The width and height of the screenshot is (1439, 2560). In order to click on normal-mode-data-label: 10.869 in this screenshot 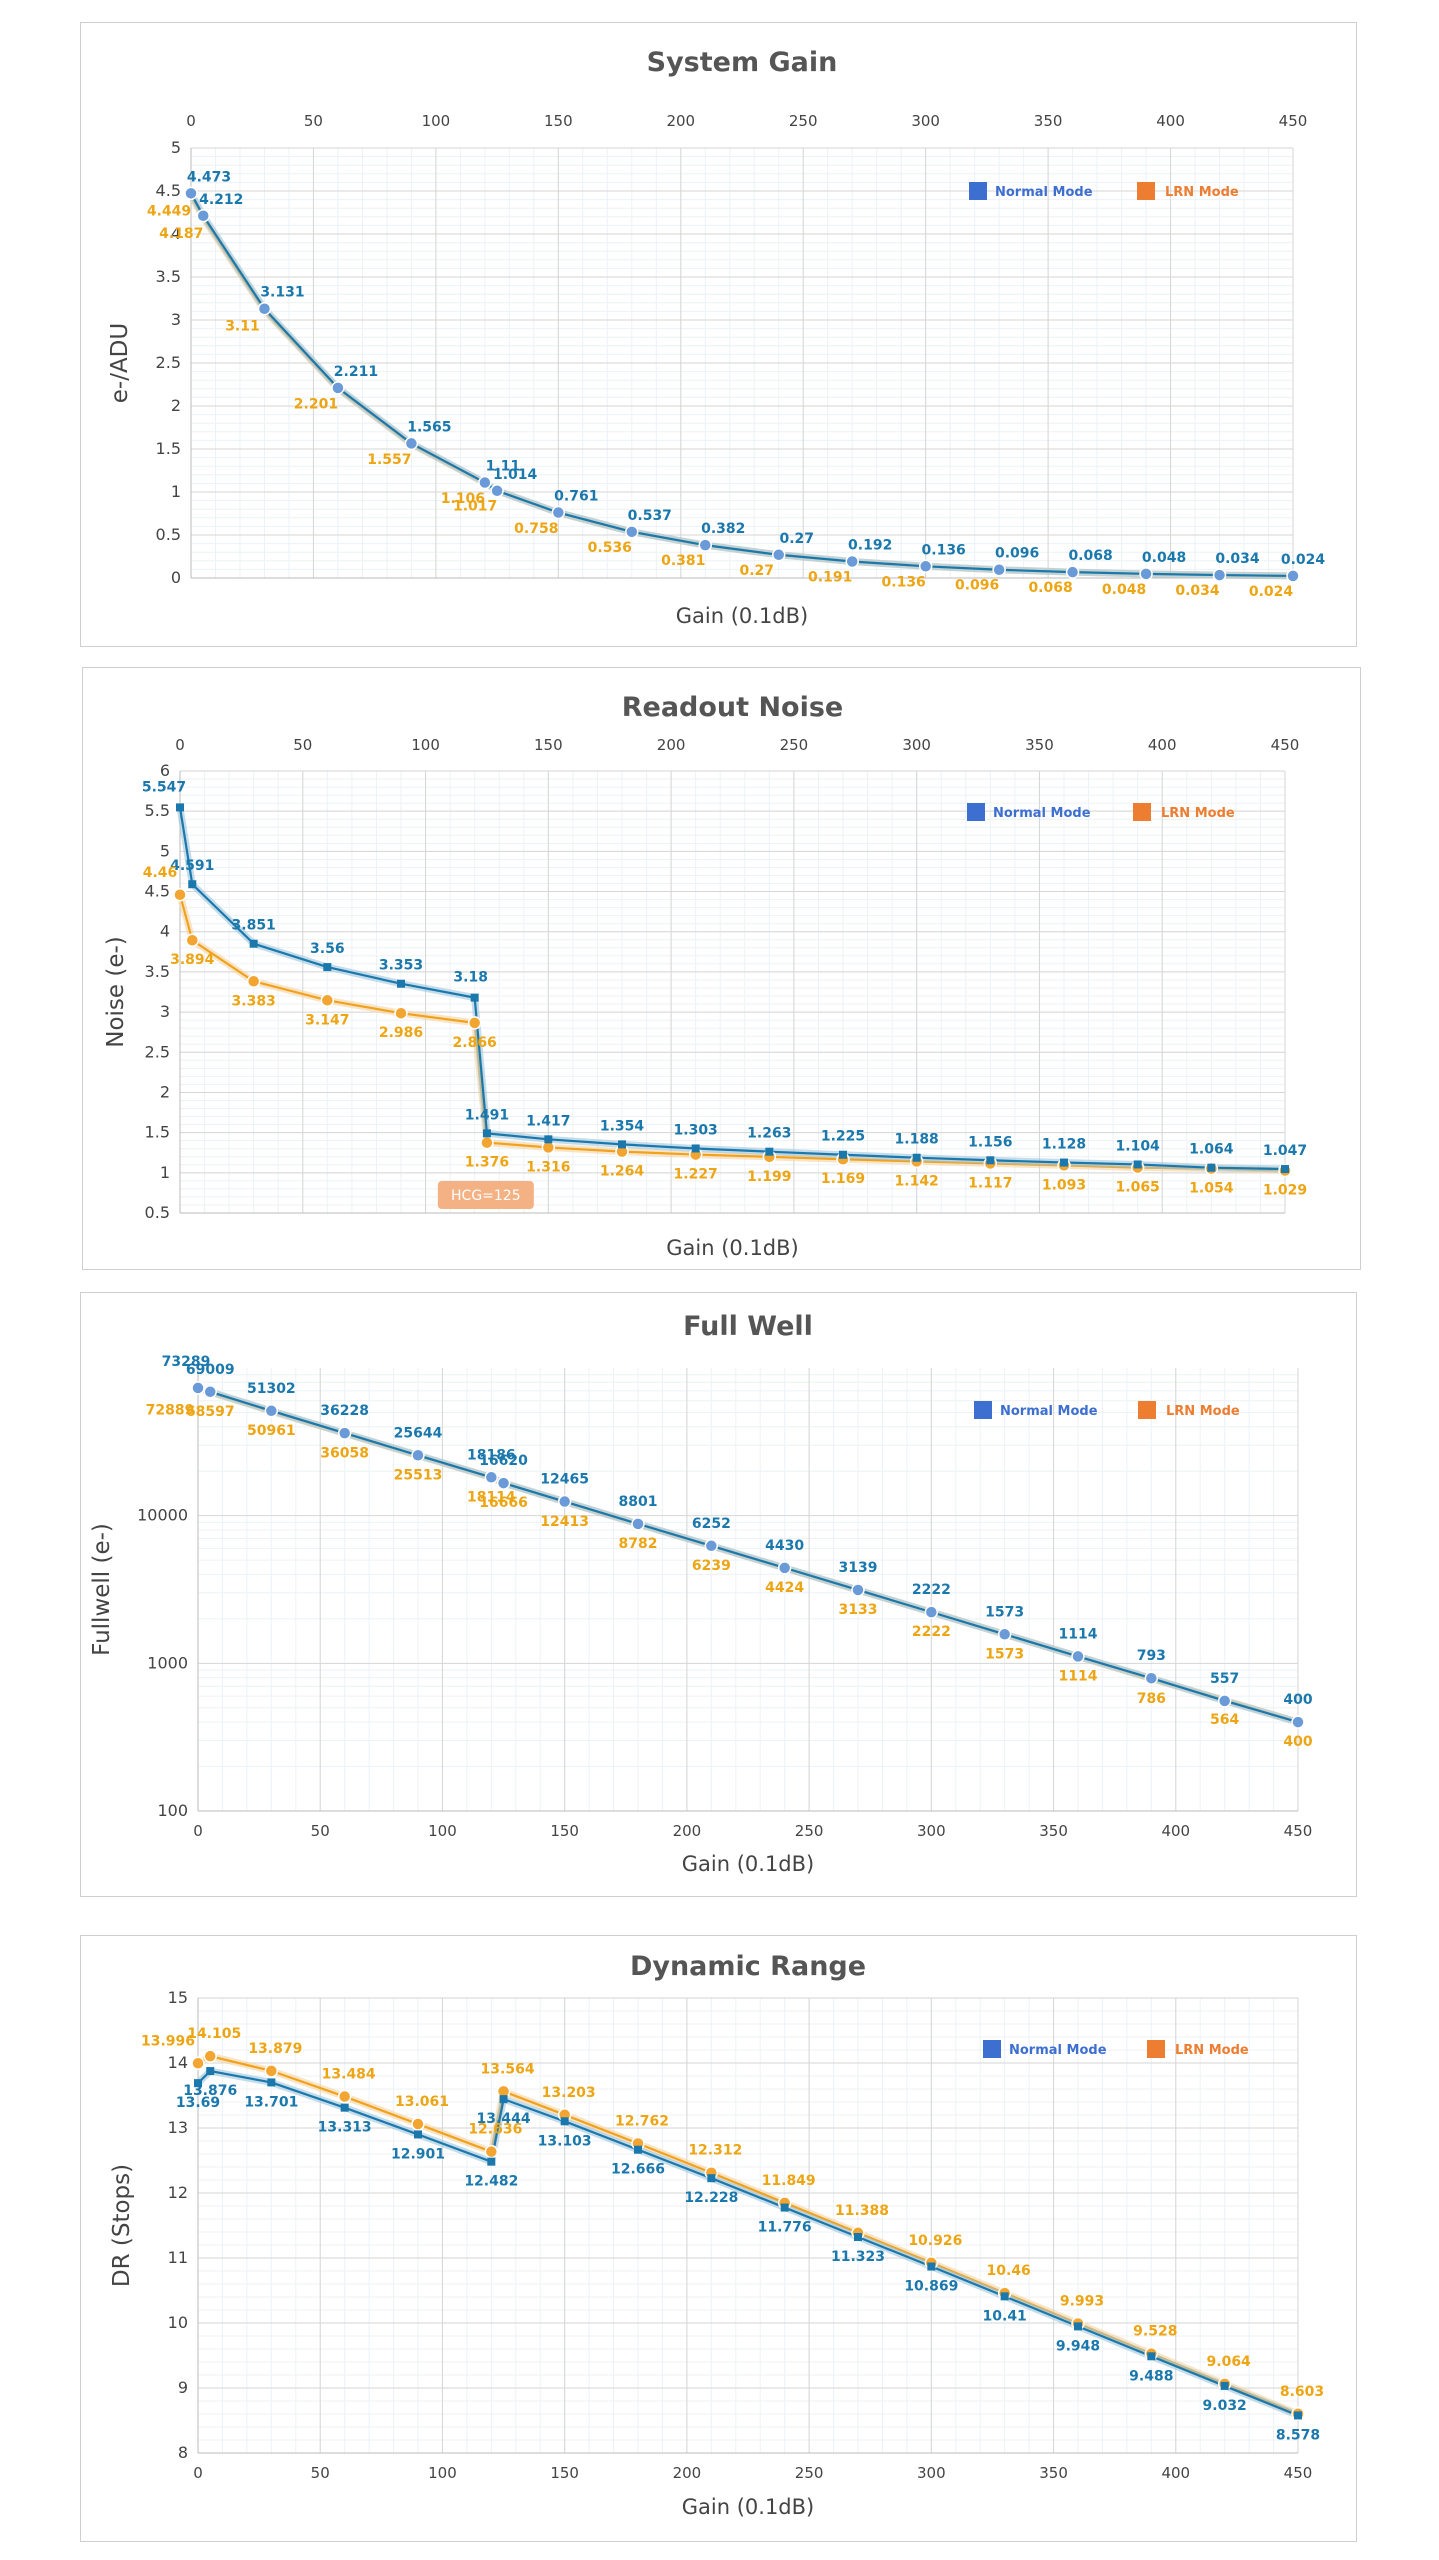, I will do `click(931, 2287)`.